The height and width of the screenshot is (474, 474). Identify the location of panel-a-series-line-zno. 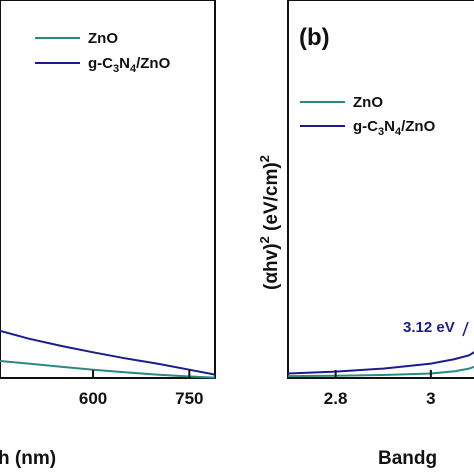
(108, 369).